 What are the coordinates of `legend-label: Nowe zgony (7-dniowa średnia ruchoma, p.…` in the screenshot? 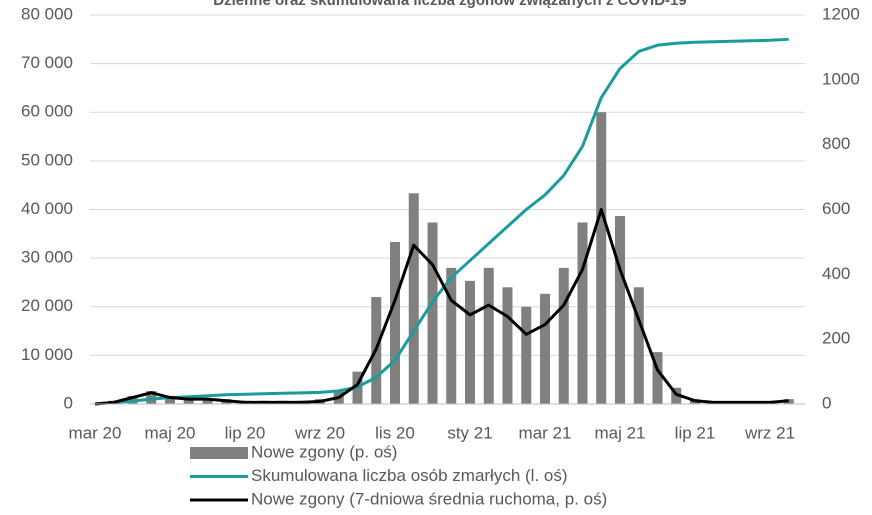 It's located at (429, 498).